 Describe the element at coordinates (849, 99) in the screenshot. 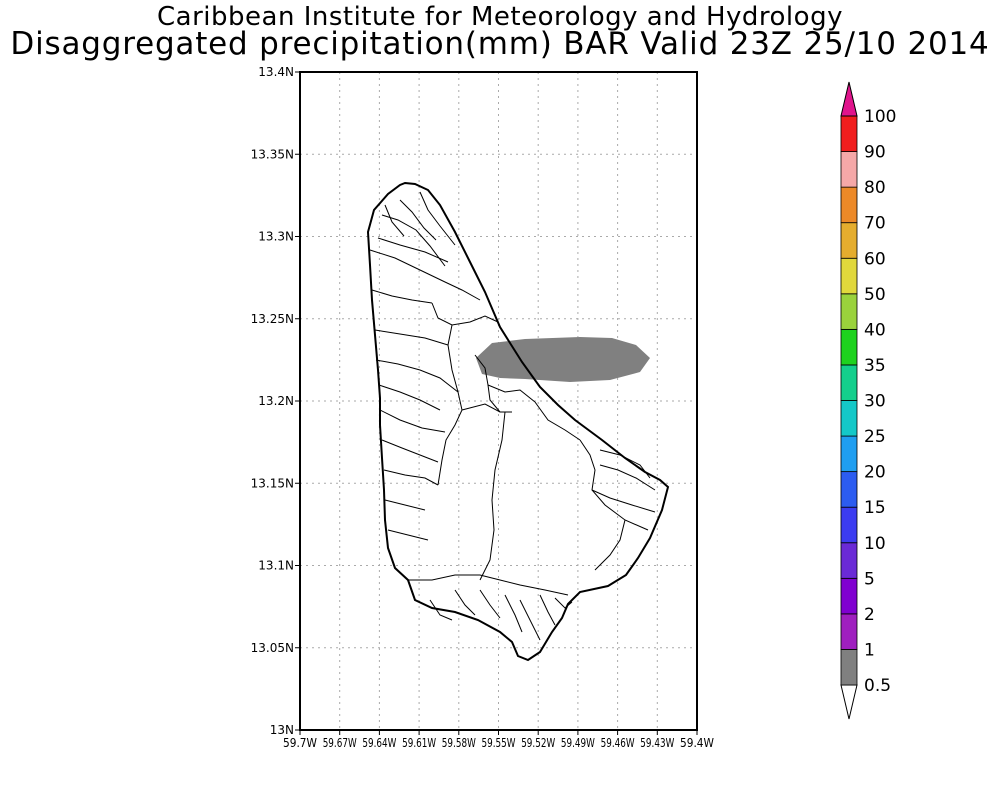

I see `colorbar-max-extension` at that location.